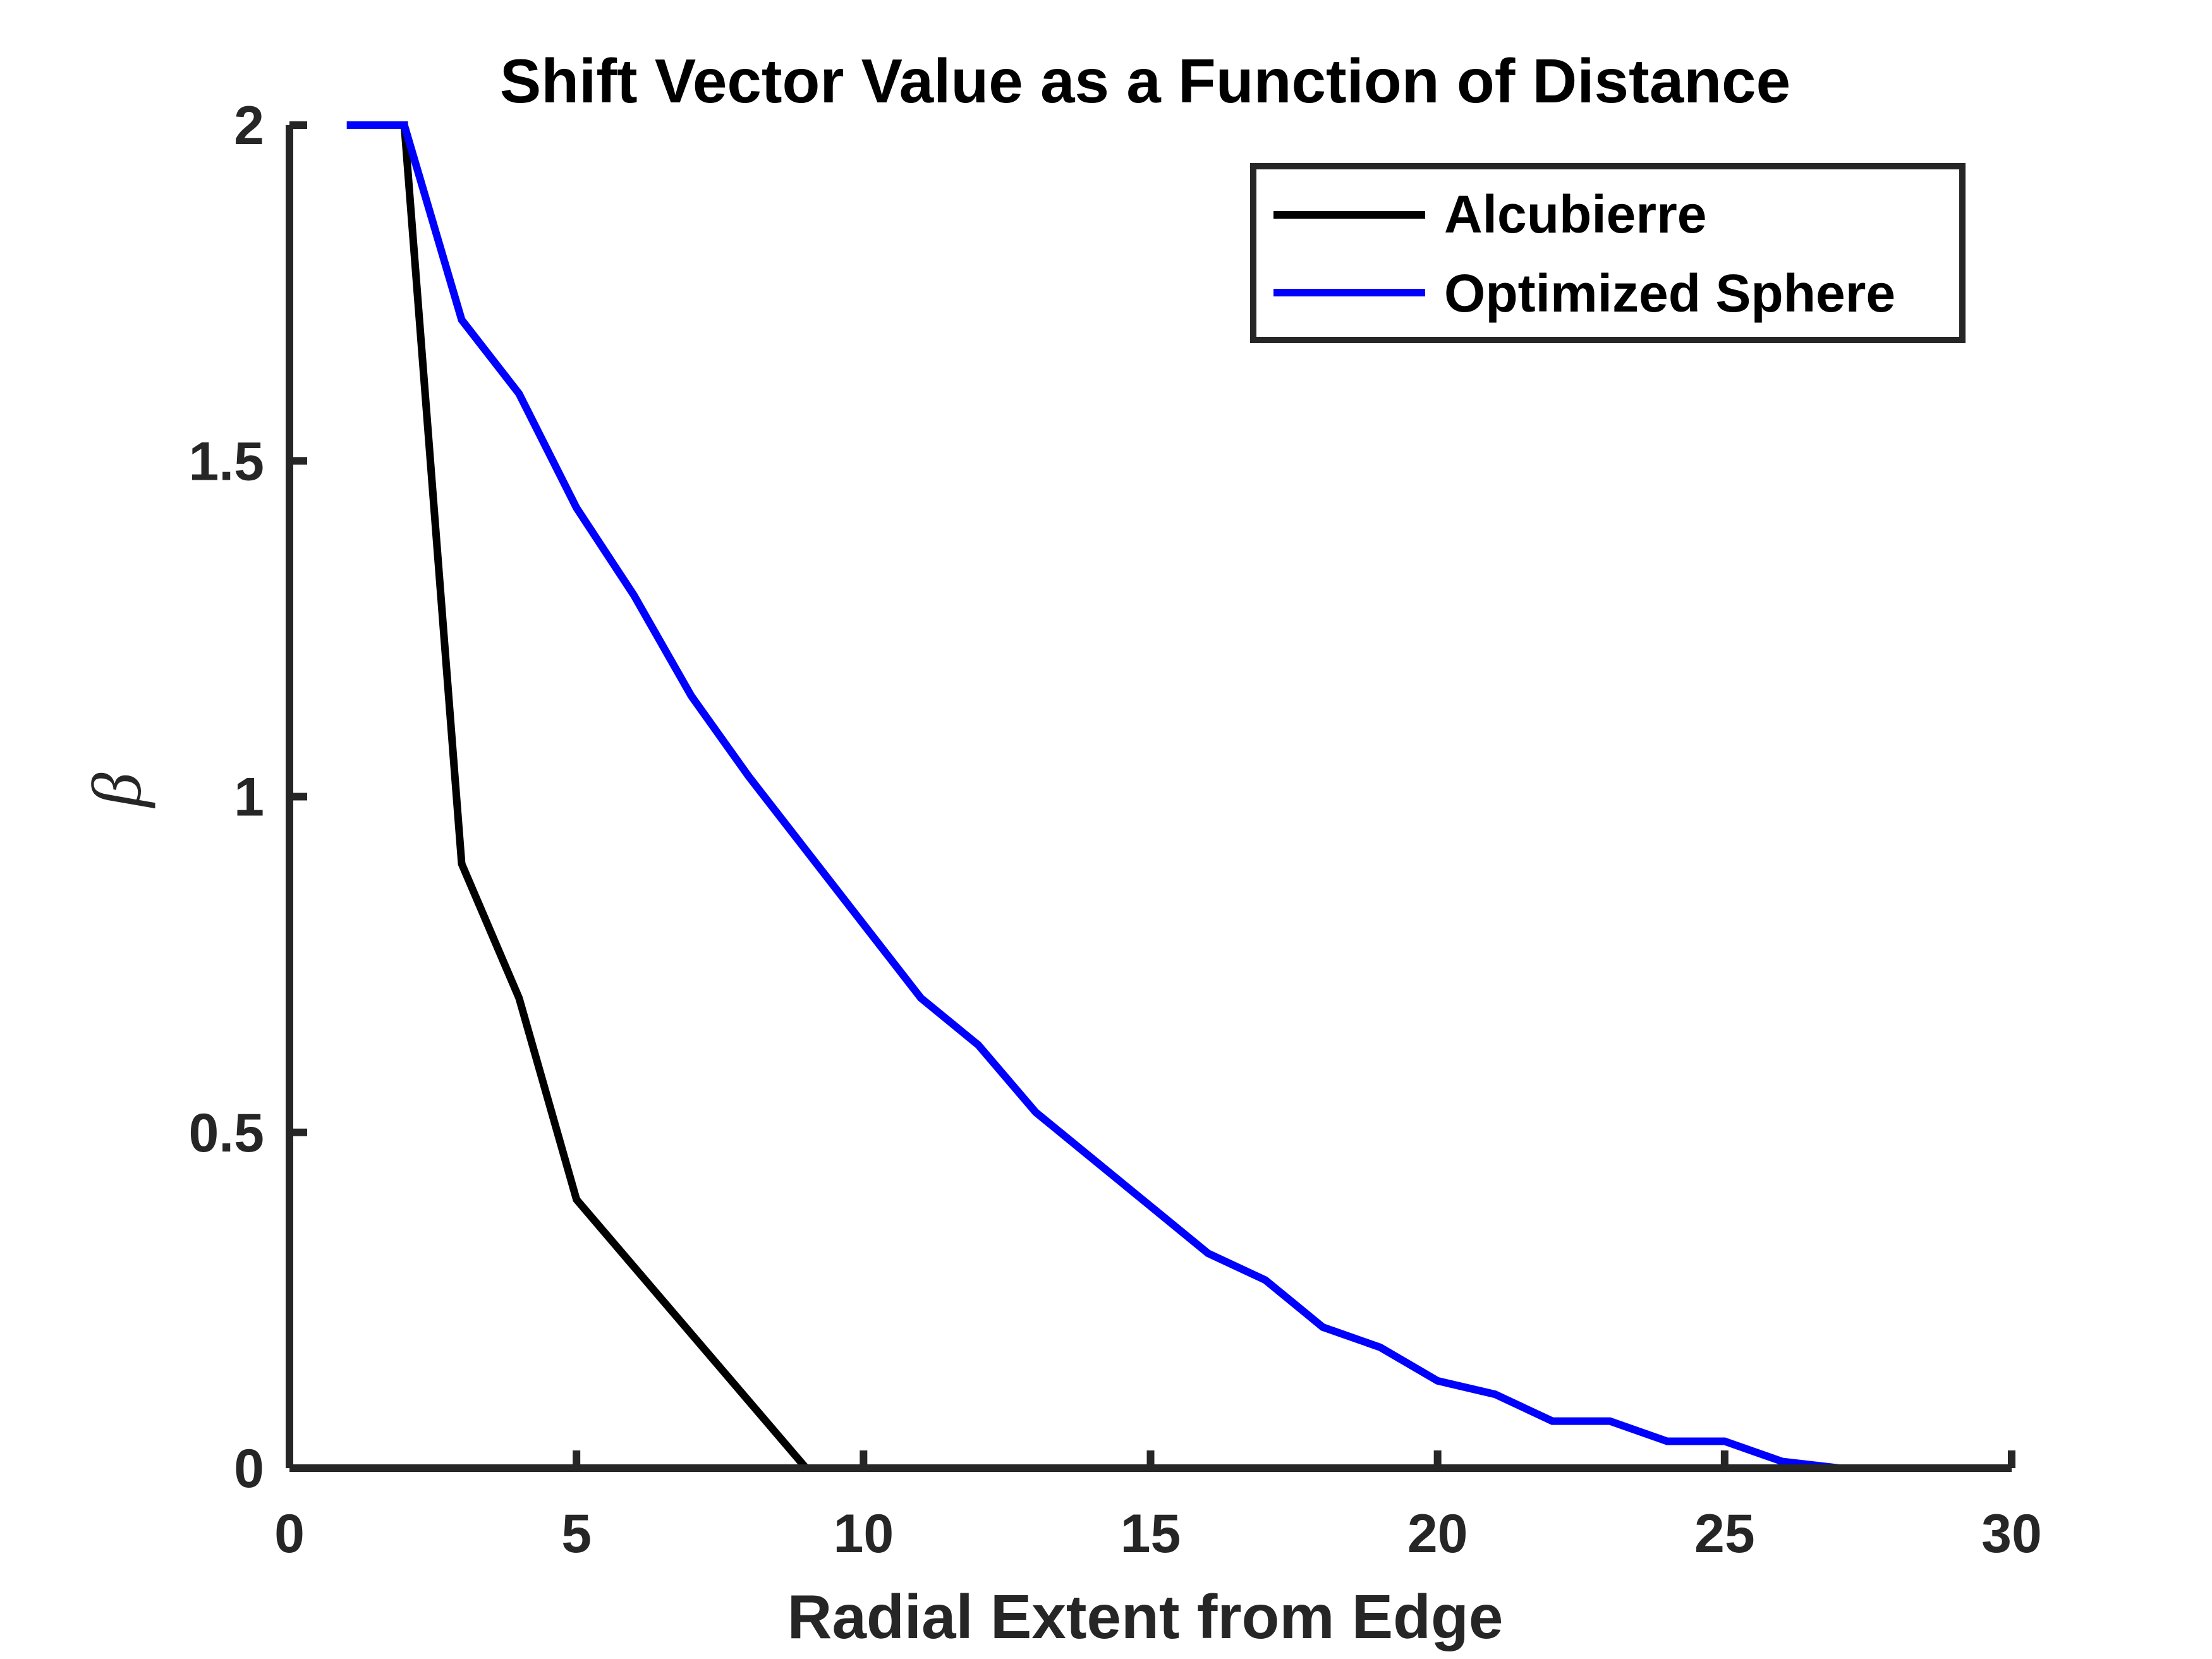 The height and width of the screenshot is (1659, 2212). What do you see at coordinates (1151, 1534) in the screenshot?
I see `x-tick-label: 15` at bounding box center [1151, 1534].